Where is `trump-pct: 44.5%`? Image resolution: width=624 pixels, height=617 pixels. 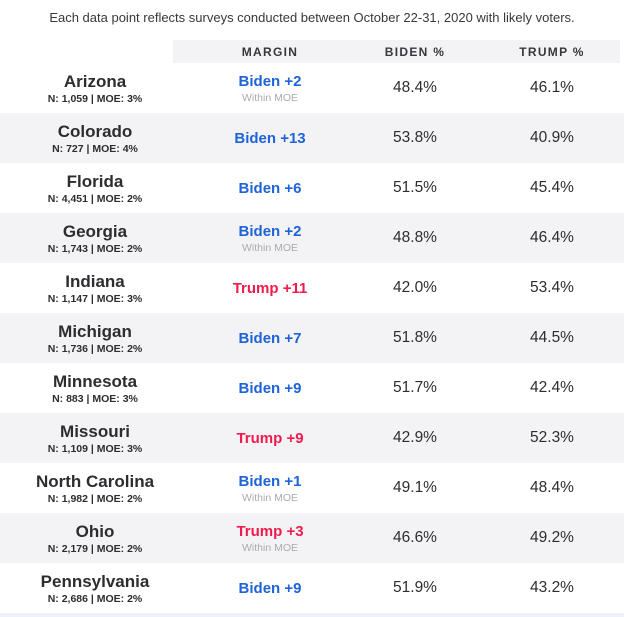
trump-pct: 44.5% is located at coordinates (552, 337).